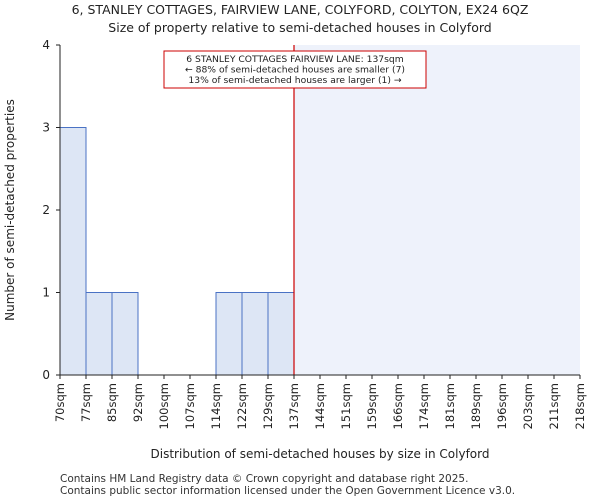 The image size is (600, 500). What do you see at coordinates (320, 406) in the screenshot?
I see `x-tick-label: 144sqm` at bounding box center [320, 406].